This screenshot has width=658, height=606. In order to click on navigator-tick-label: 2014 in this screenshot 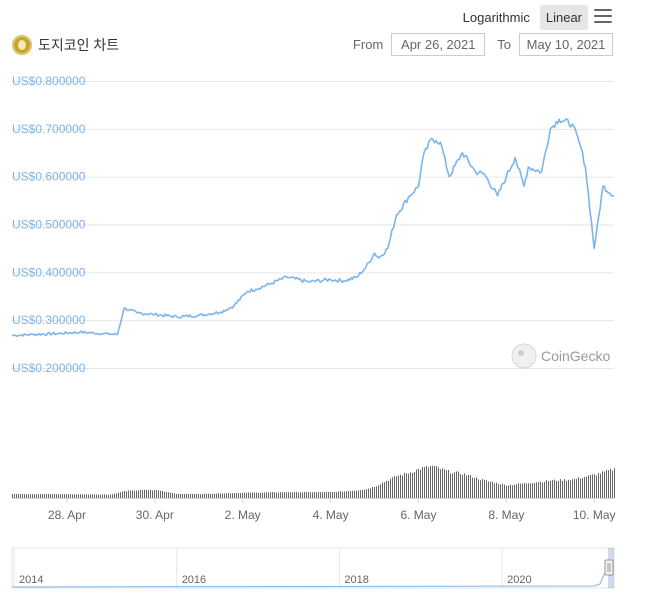, I will do `click(31, 580)`.